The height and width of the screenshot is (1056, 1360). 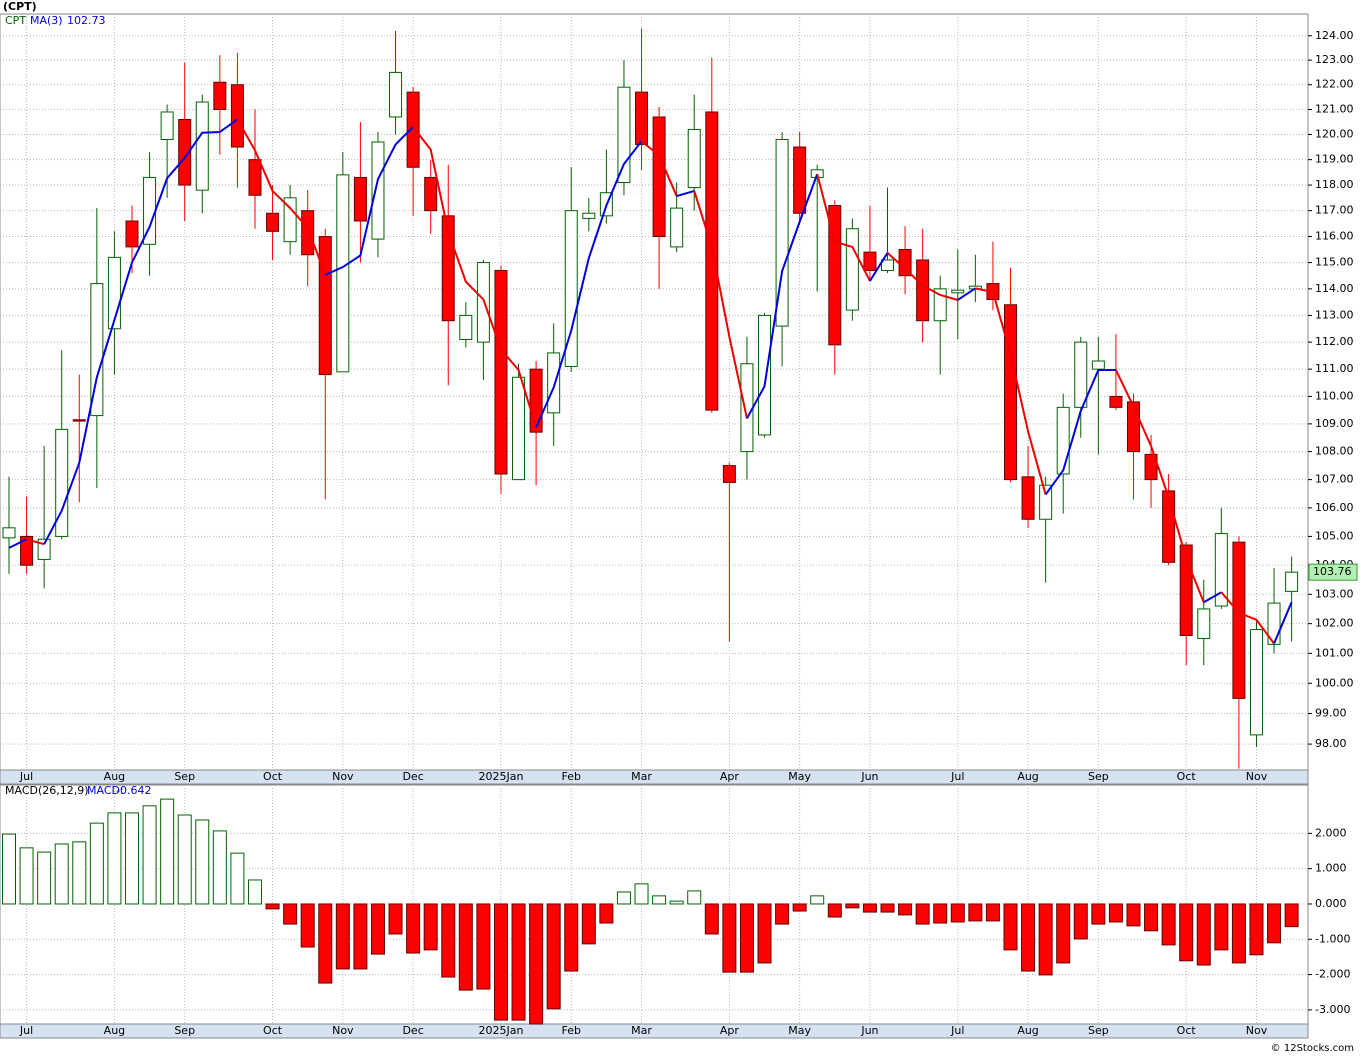 What do you see at coordinates (1027, 776) in the screenshot?
I see `x-tick-label: Aug` at bounding box center [1027, 776].